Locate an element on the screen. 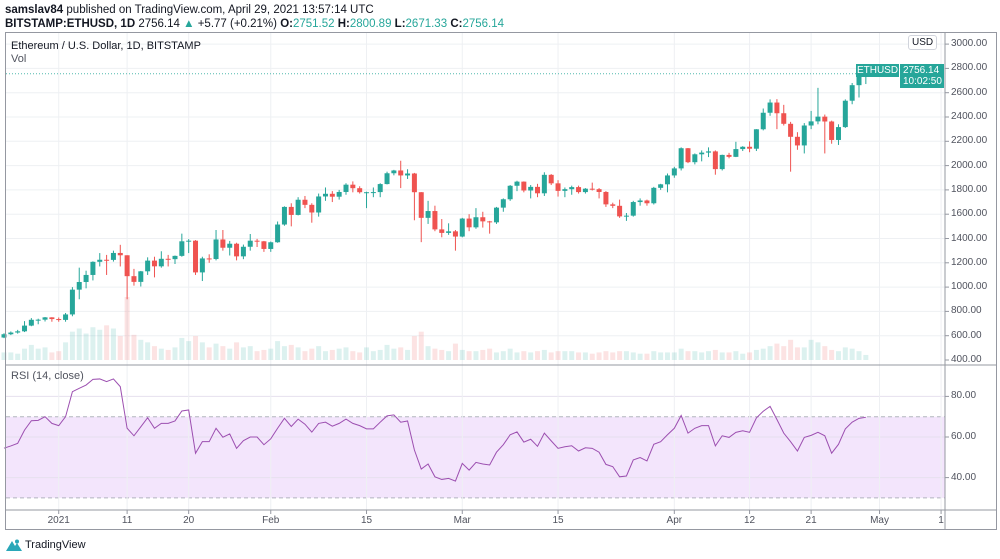 The height and width of the screenshot is (559, 1000). price-axis-label: 1600.00 is located at coordinates (969, 214).